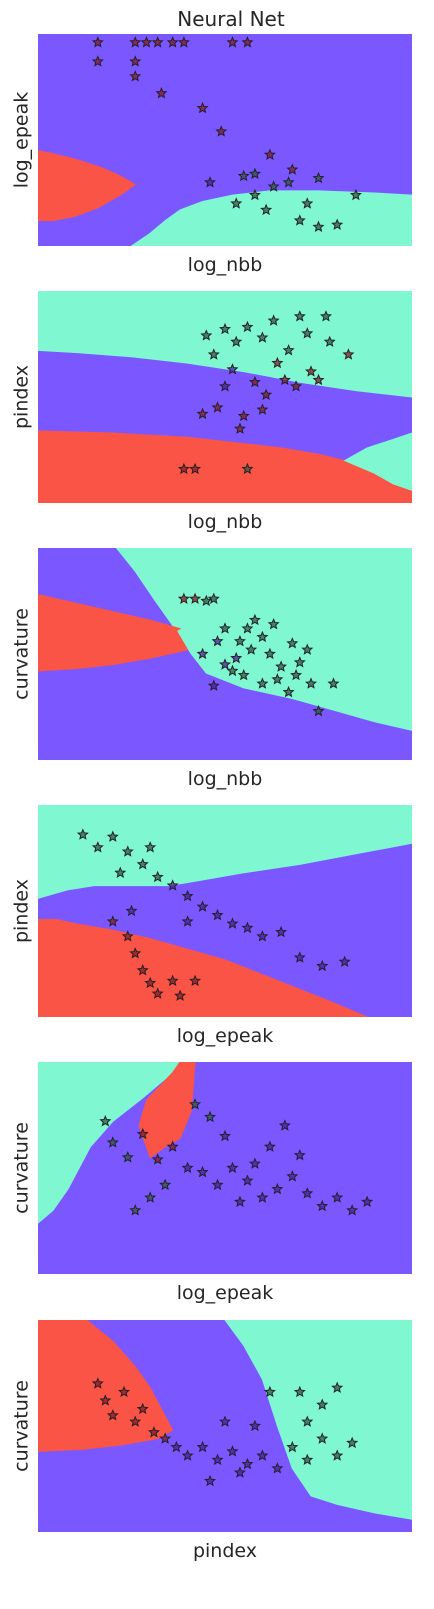 This screenshot has width=434, height=1609. Describe the element at coordinates (231, 19) in the screenshot. I see `chart-title: Neural Net` at that location.